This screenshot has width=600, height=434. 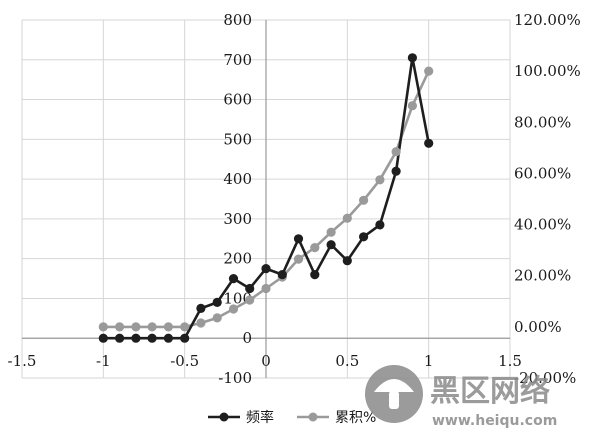 What do you see at coordinates (545, 378) in the screenshot?
I see `right-y-tick-label: -20.00%` at bounding box center [545, 378].